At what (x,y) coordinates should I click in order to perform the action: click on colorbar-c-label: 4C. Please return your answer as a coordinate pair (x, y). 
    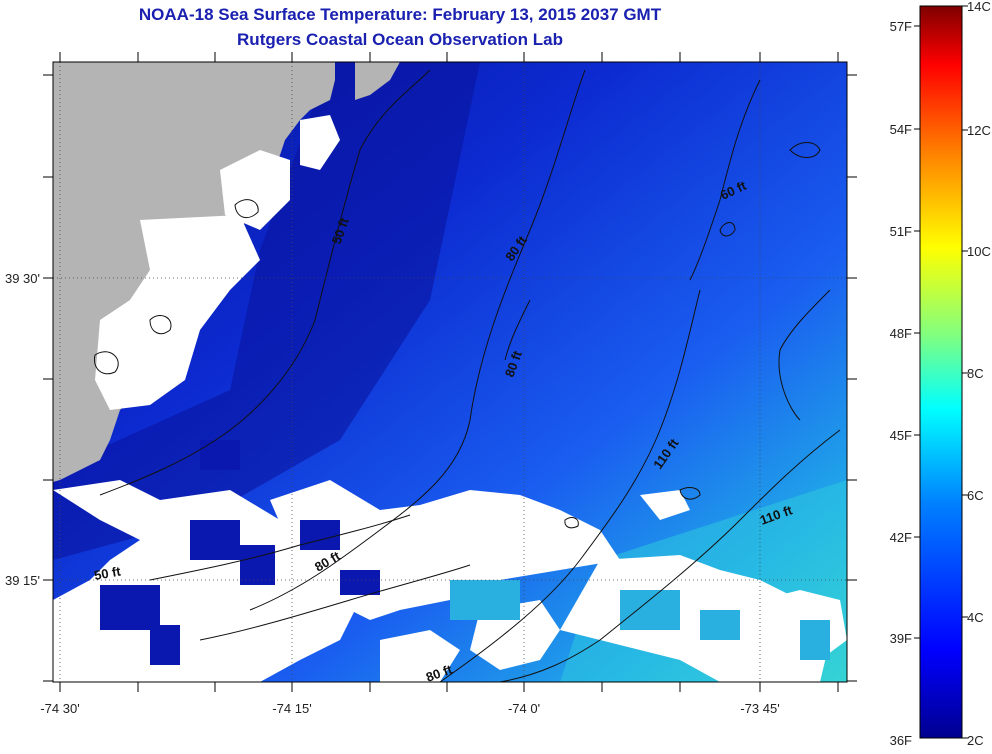
    Looking at the image, I should click on (975, 617).